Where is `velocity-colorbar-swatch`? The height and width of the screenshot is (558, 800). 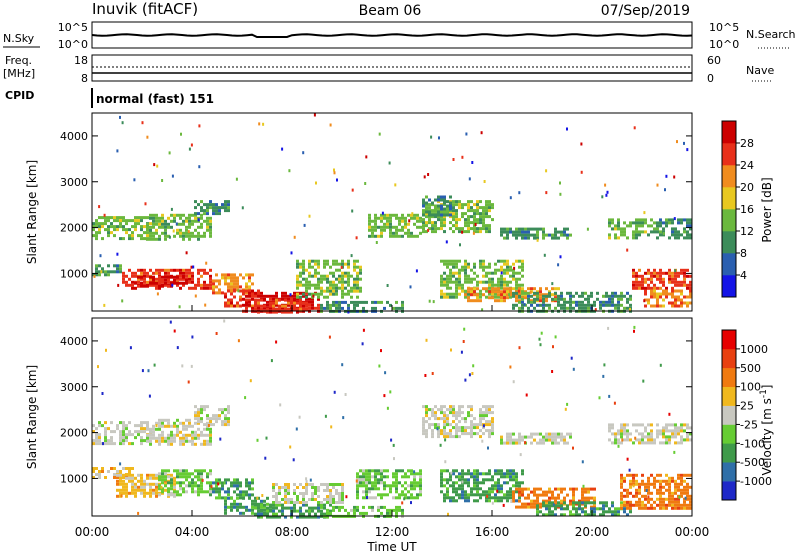
velocity-colorbar-swatch is located at coordinates (729, 453).